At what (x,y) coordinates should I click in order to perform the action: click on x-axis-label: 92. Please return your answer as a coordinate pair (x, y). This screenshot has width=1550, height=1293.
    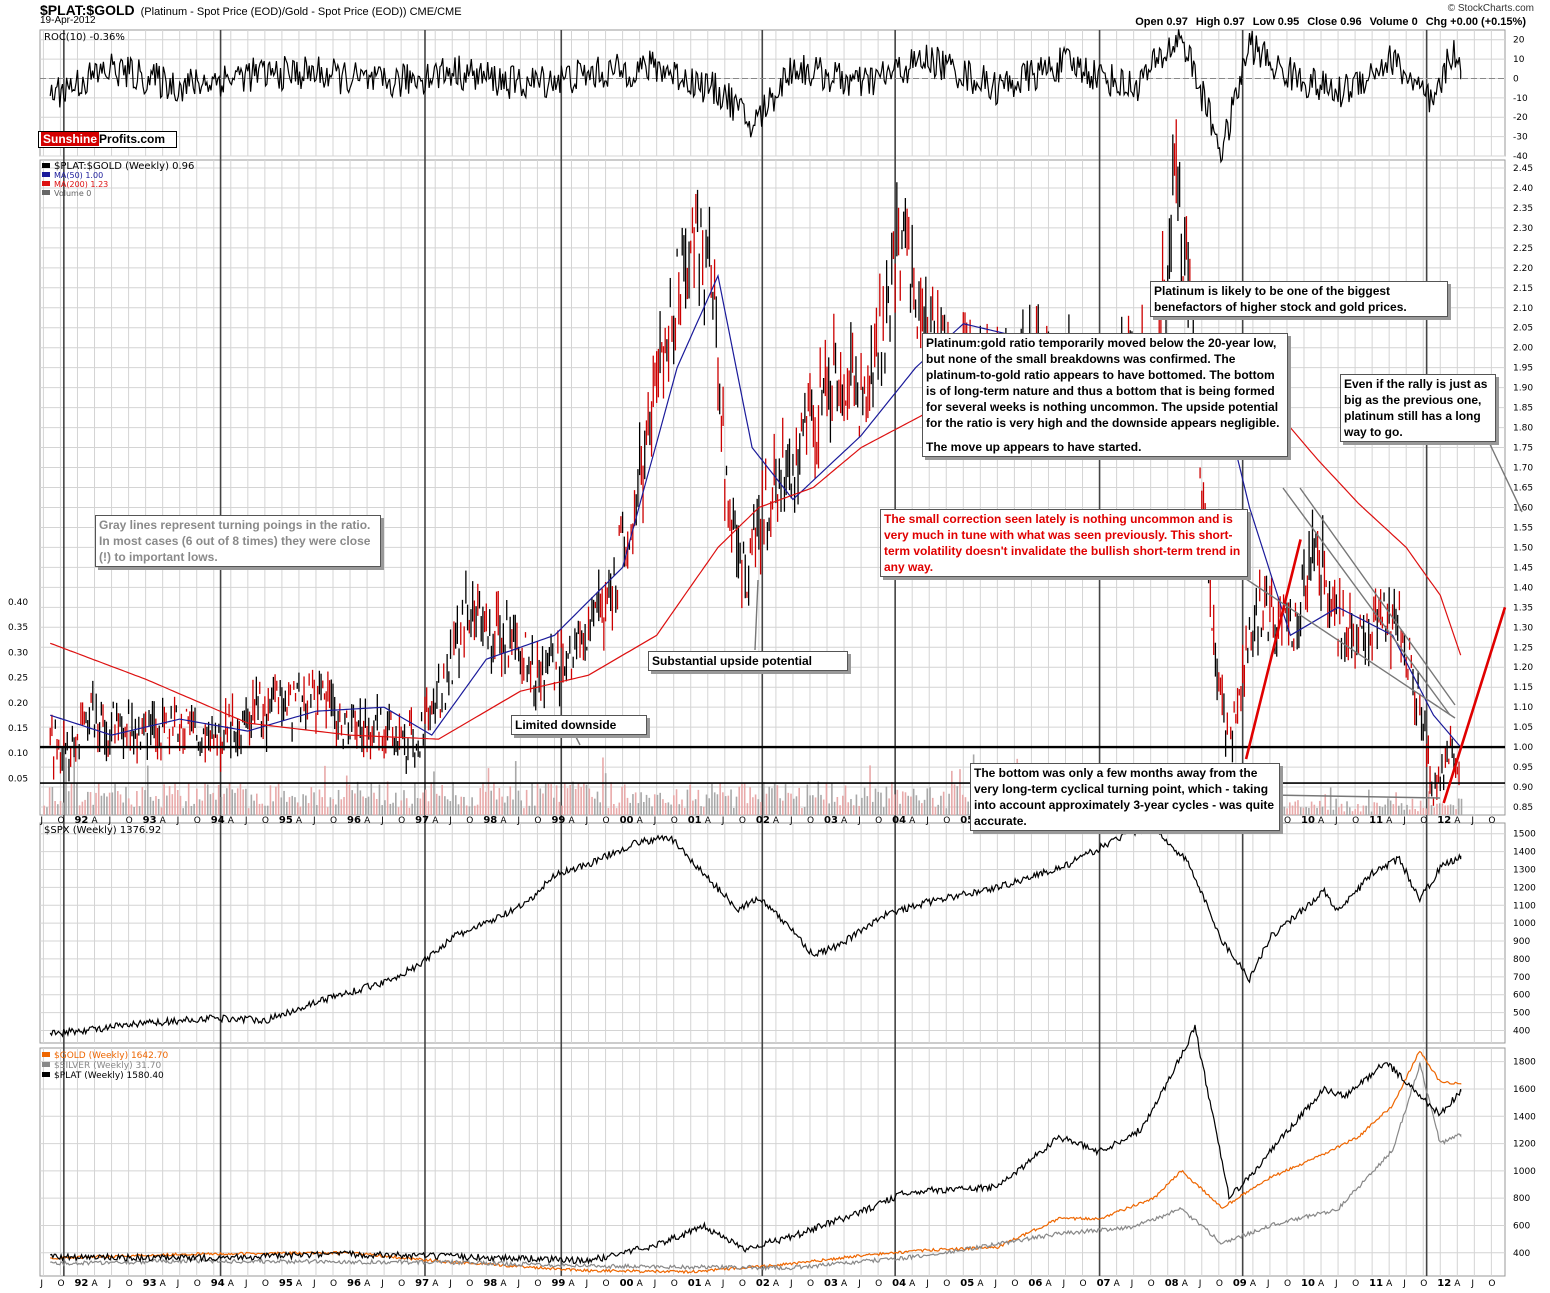
    Looking at the image, I should click on (81, 820).